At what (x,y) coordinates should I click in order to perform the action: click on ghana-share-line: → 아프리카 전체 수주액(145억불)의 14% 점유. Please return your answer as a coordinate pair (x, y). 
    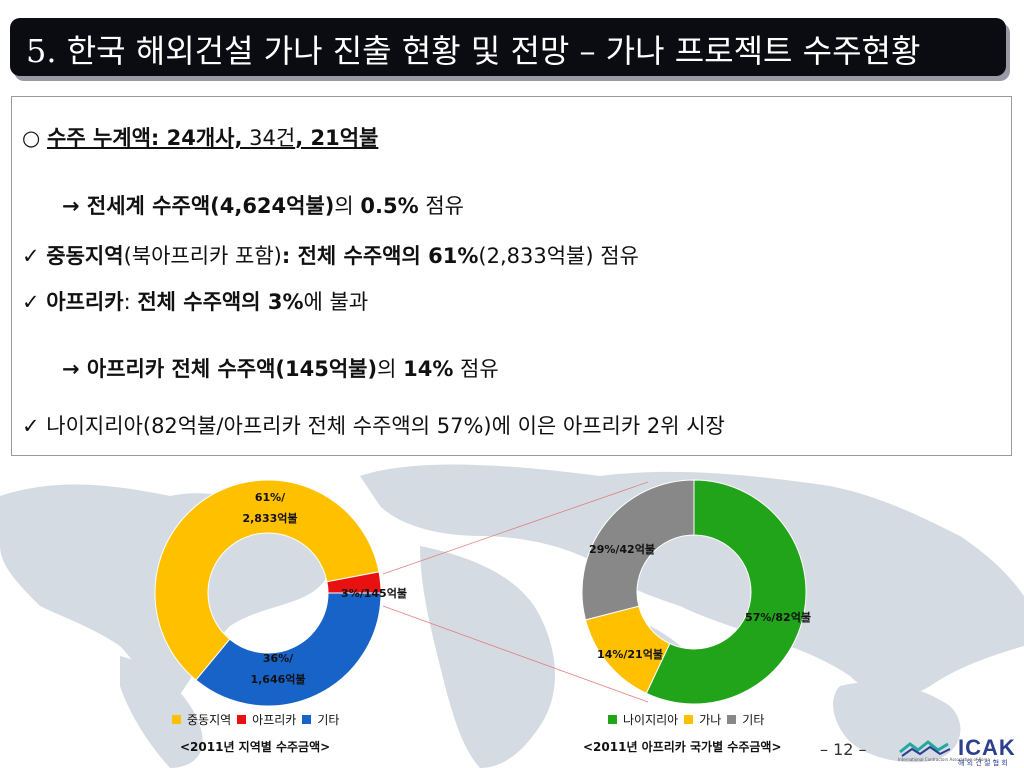
    Looking at the image, I should click on (280, 368).